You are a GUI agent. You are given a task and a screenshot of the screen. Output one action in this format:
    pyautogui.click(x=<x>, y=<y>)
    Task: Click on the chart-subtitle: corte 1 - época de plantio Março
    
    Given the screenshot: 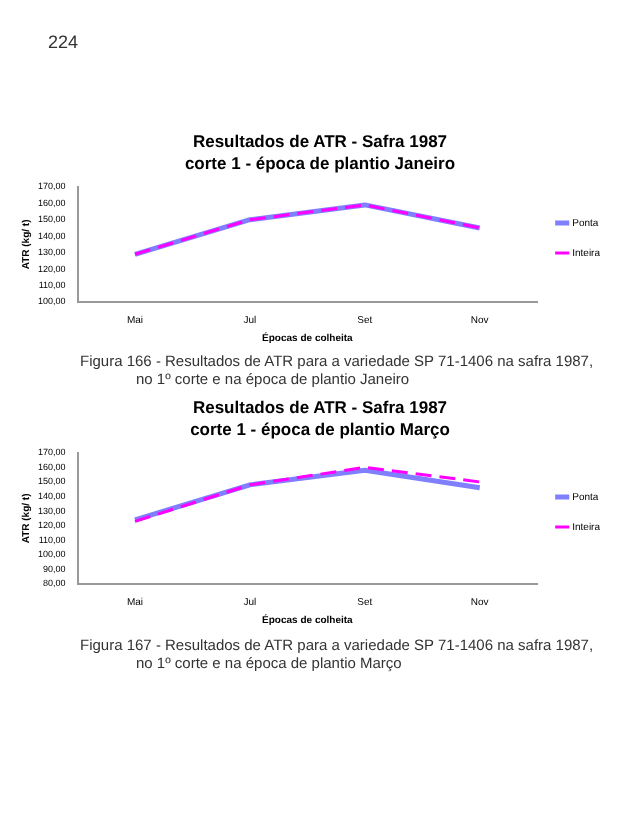 What is the action you would take?
    pyautogui.click(x=320, y=429)
    